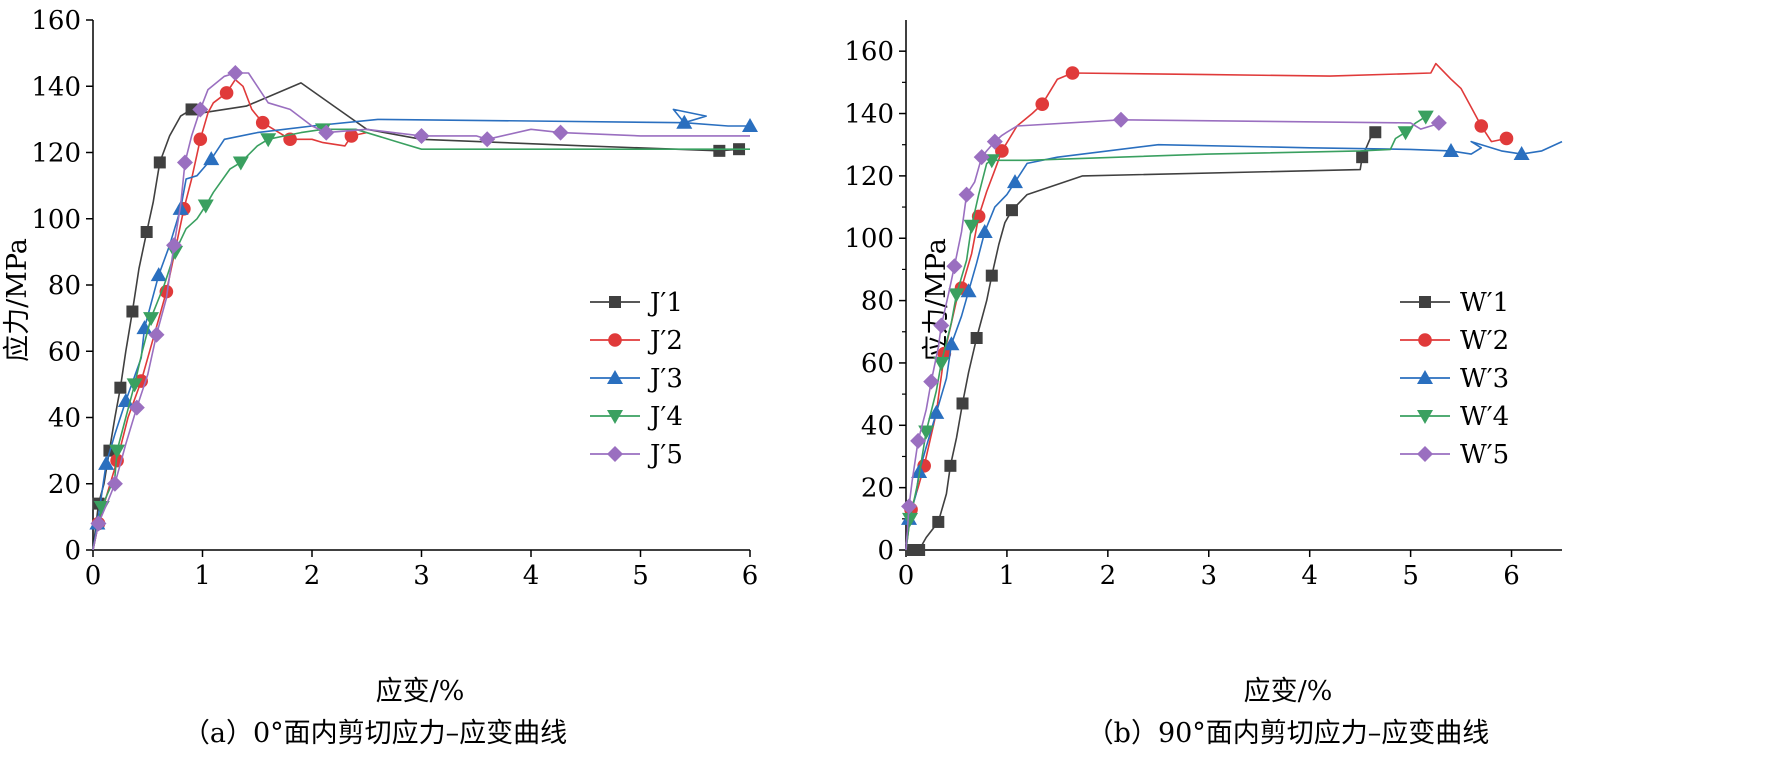  I want to click on legend-label: J′5, so click(665, 455).